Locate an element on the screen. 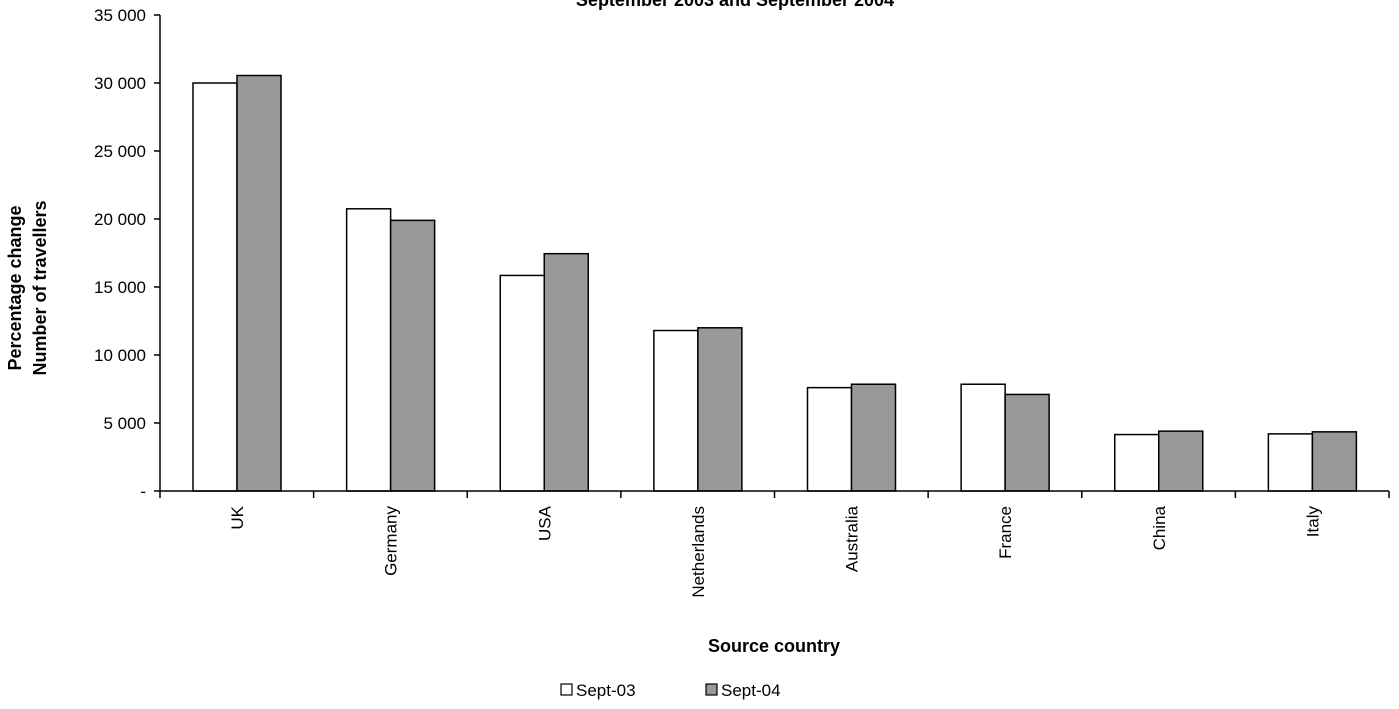  y-tick-label: 10 000 is located at coordinates (120, 355).